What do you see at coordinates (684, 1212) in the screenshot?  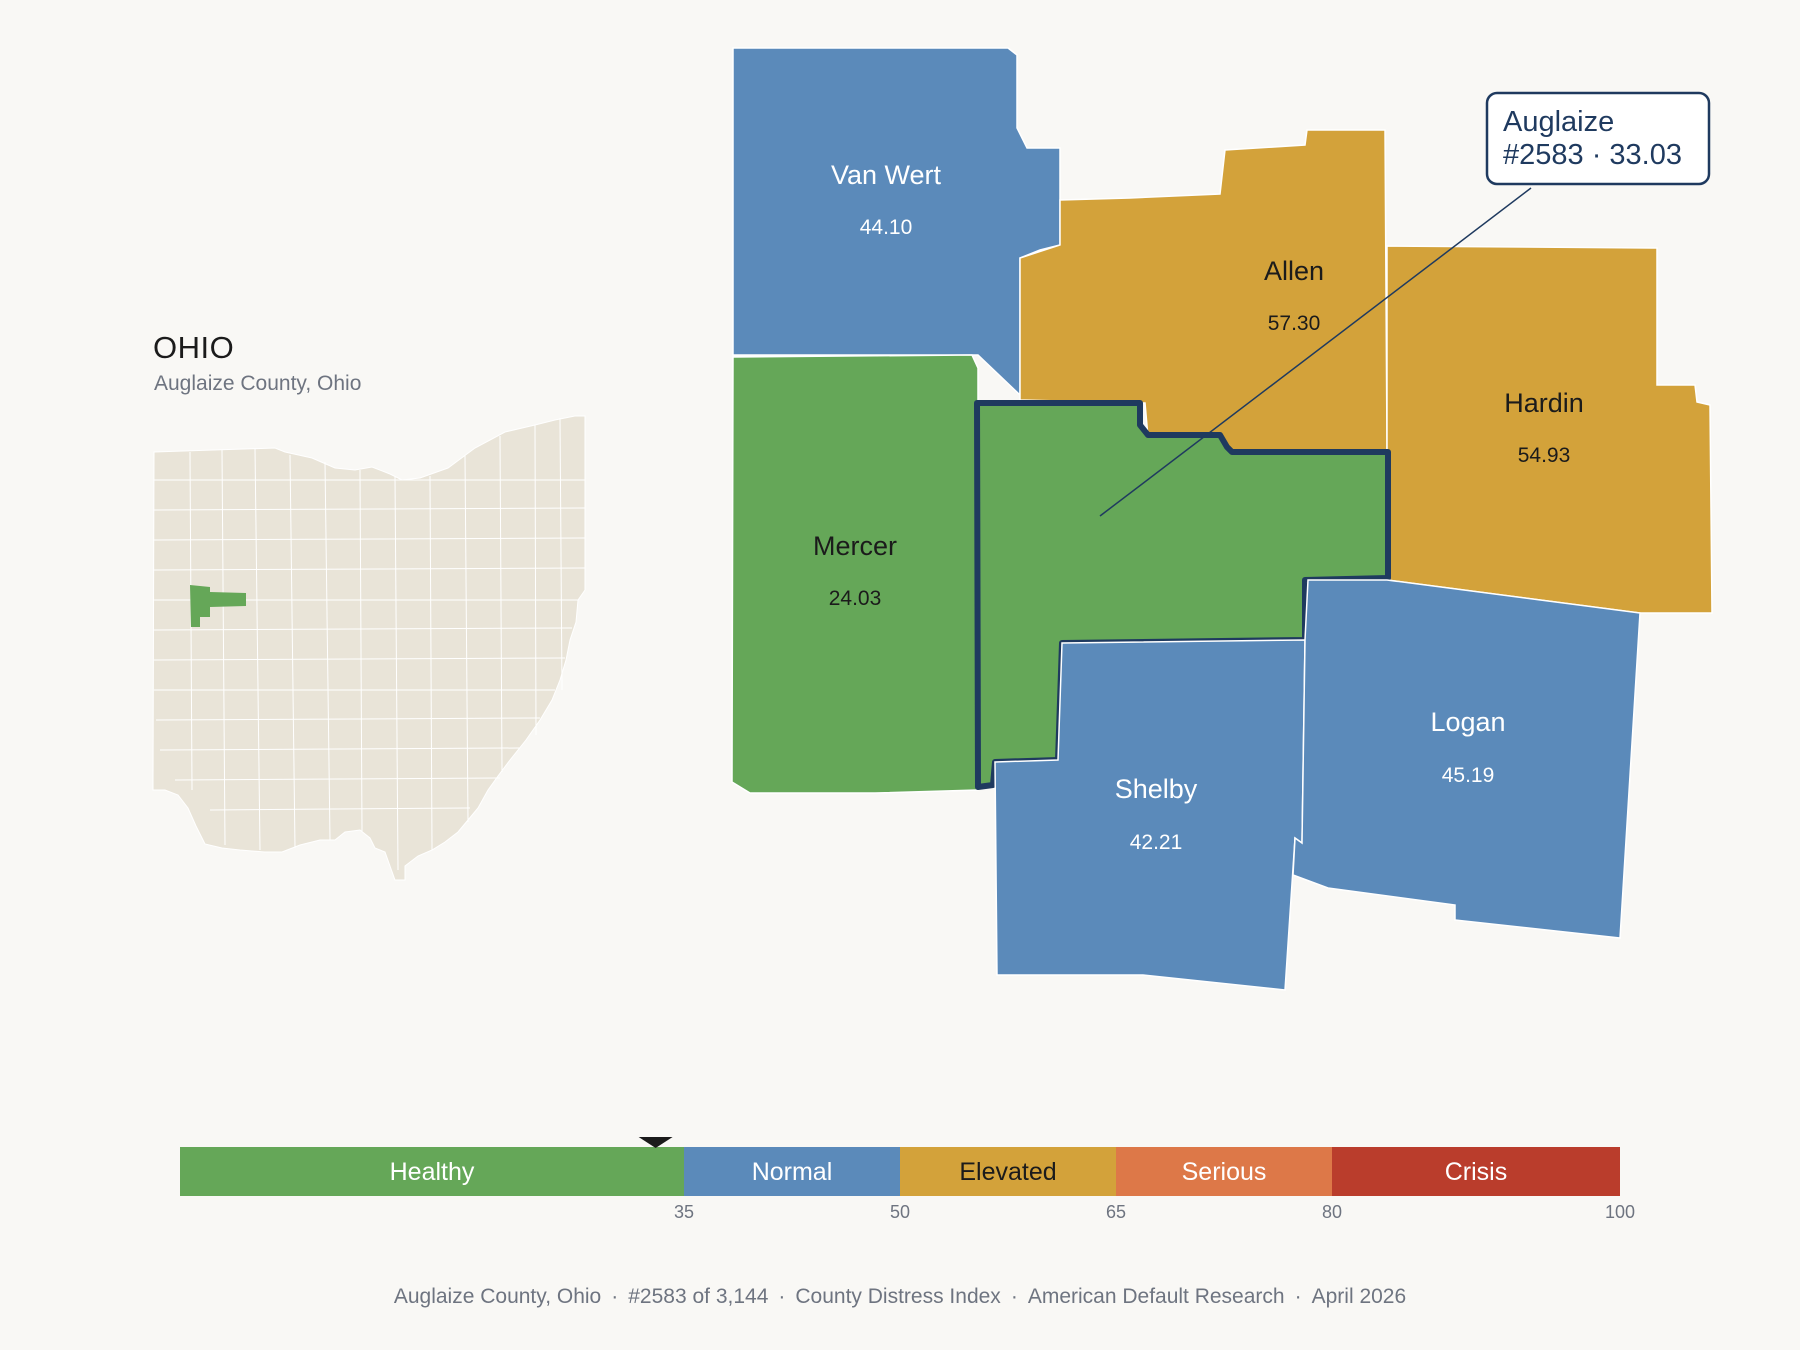 I see `legend-tick-35: 35` at bounding box center [684, 1212].